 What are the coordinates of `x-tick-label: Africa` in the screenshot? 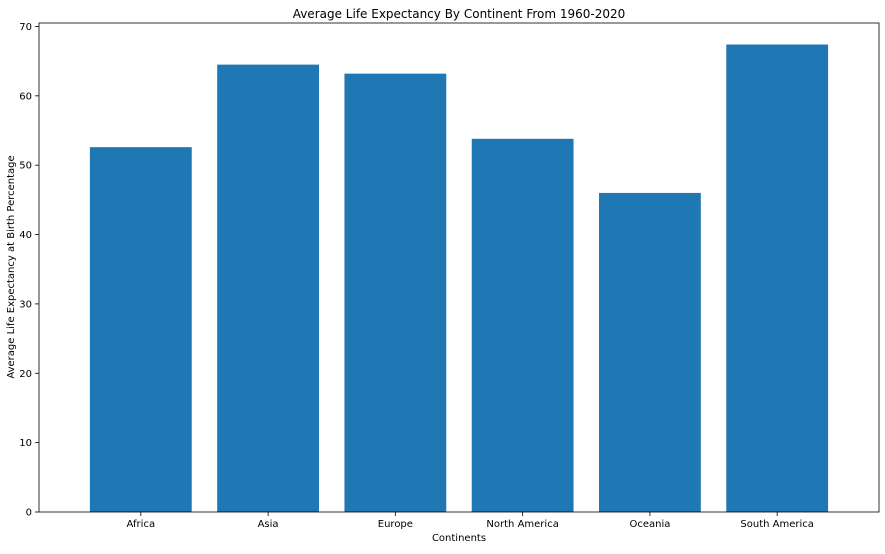 It's located at (141, 524).